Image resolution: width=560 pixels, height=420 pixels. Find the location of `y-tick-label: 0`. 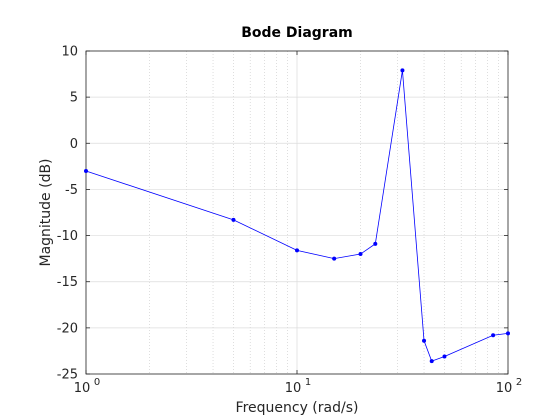

y-tick-label: 0 is located at coordinates (74, 144).